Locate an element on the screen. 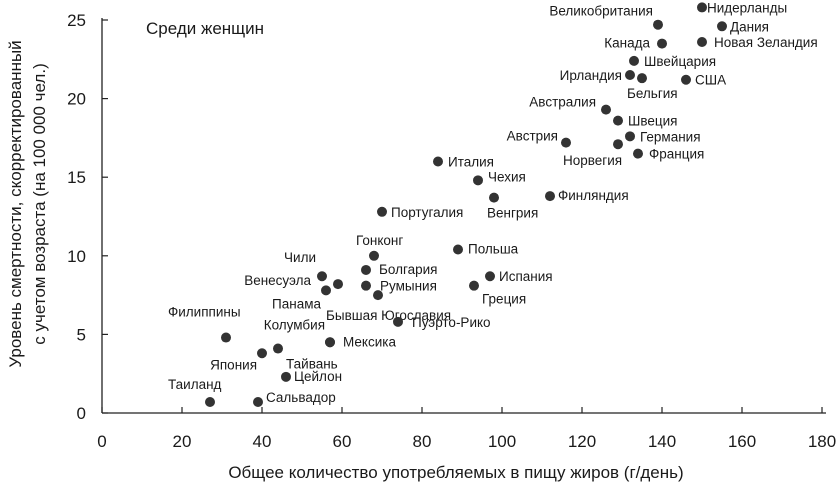 The width and height of the screenshot is (839, 485). x-tick-label: 160 is located at coordinates (742, 441).